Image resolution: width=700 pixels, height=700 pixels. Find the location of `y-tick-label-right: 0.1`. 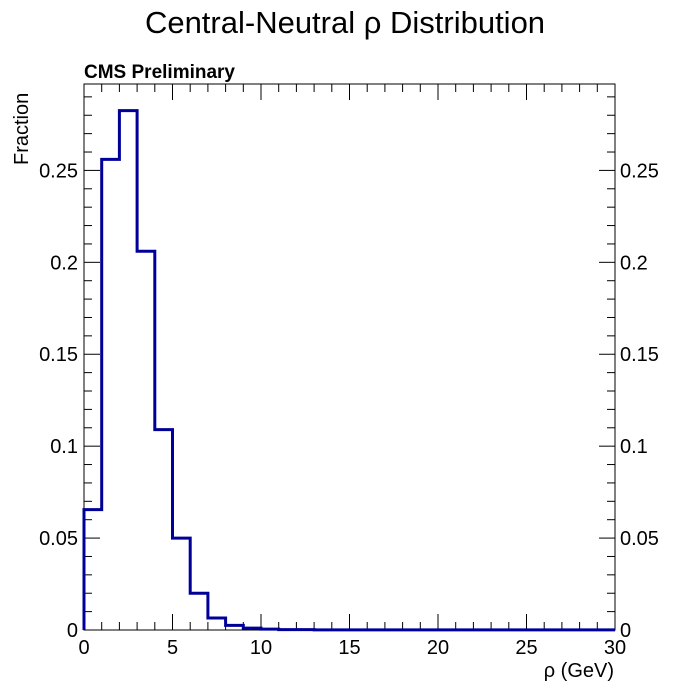

y-tick-label-right: 0.1 is located at coordinates (634, 447).